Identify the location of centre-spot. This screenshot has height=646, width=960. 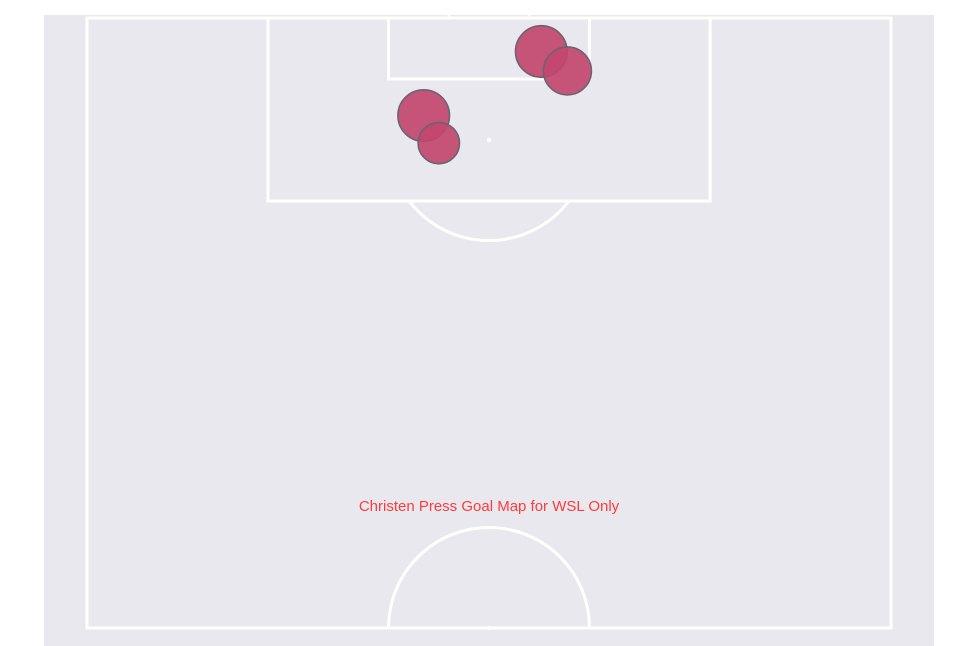
(489, 628).